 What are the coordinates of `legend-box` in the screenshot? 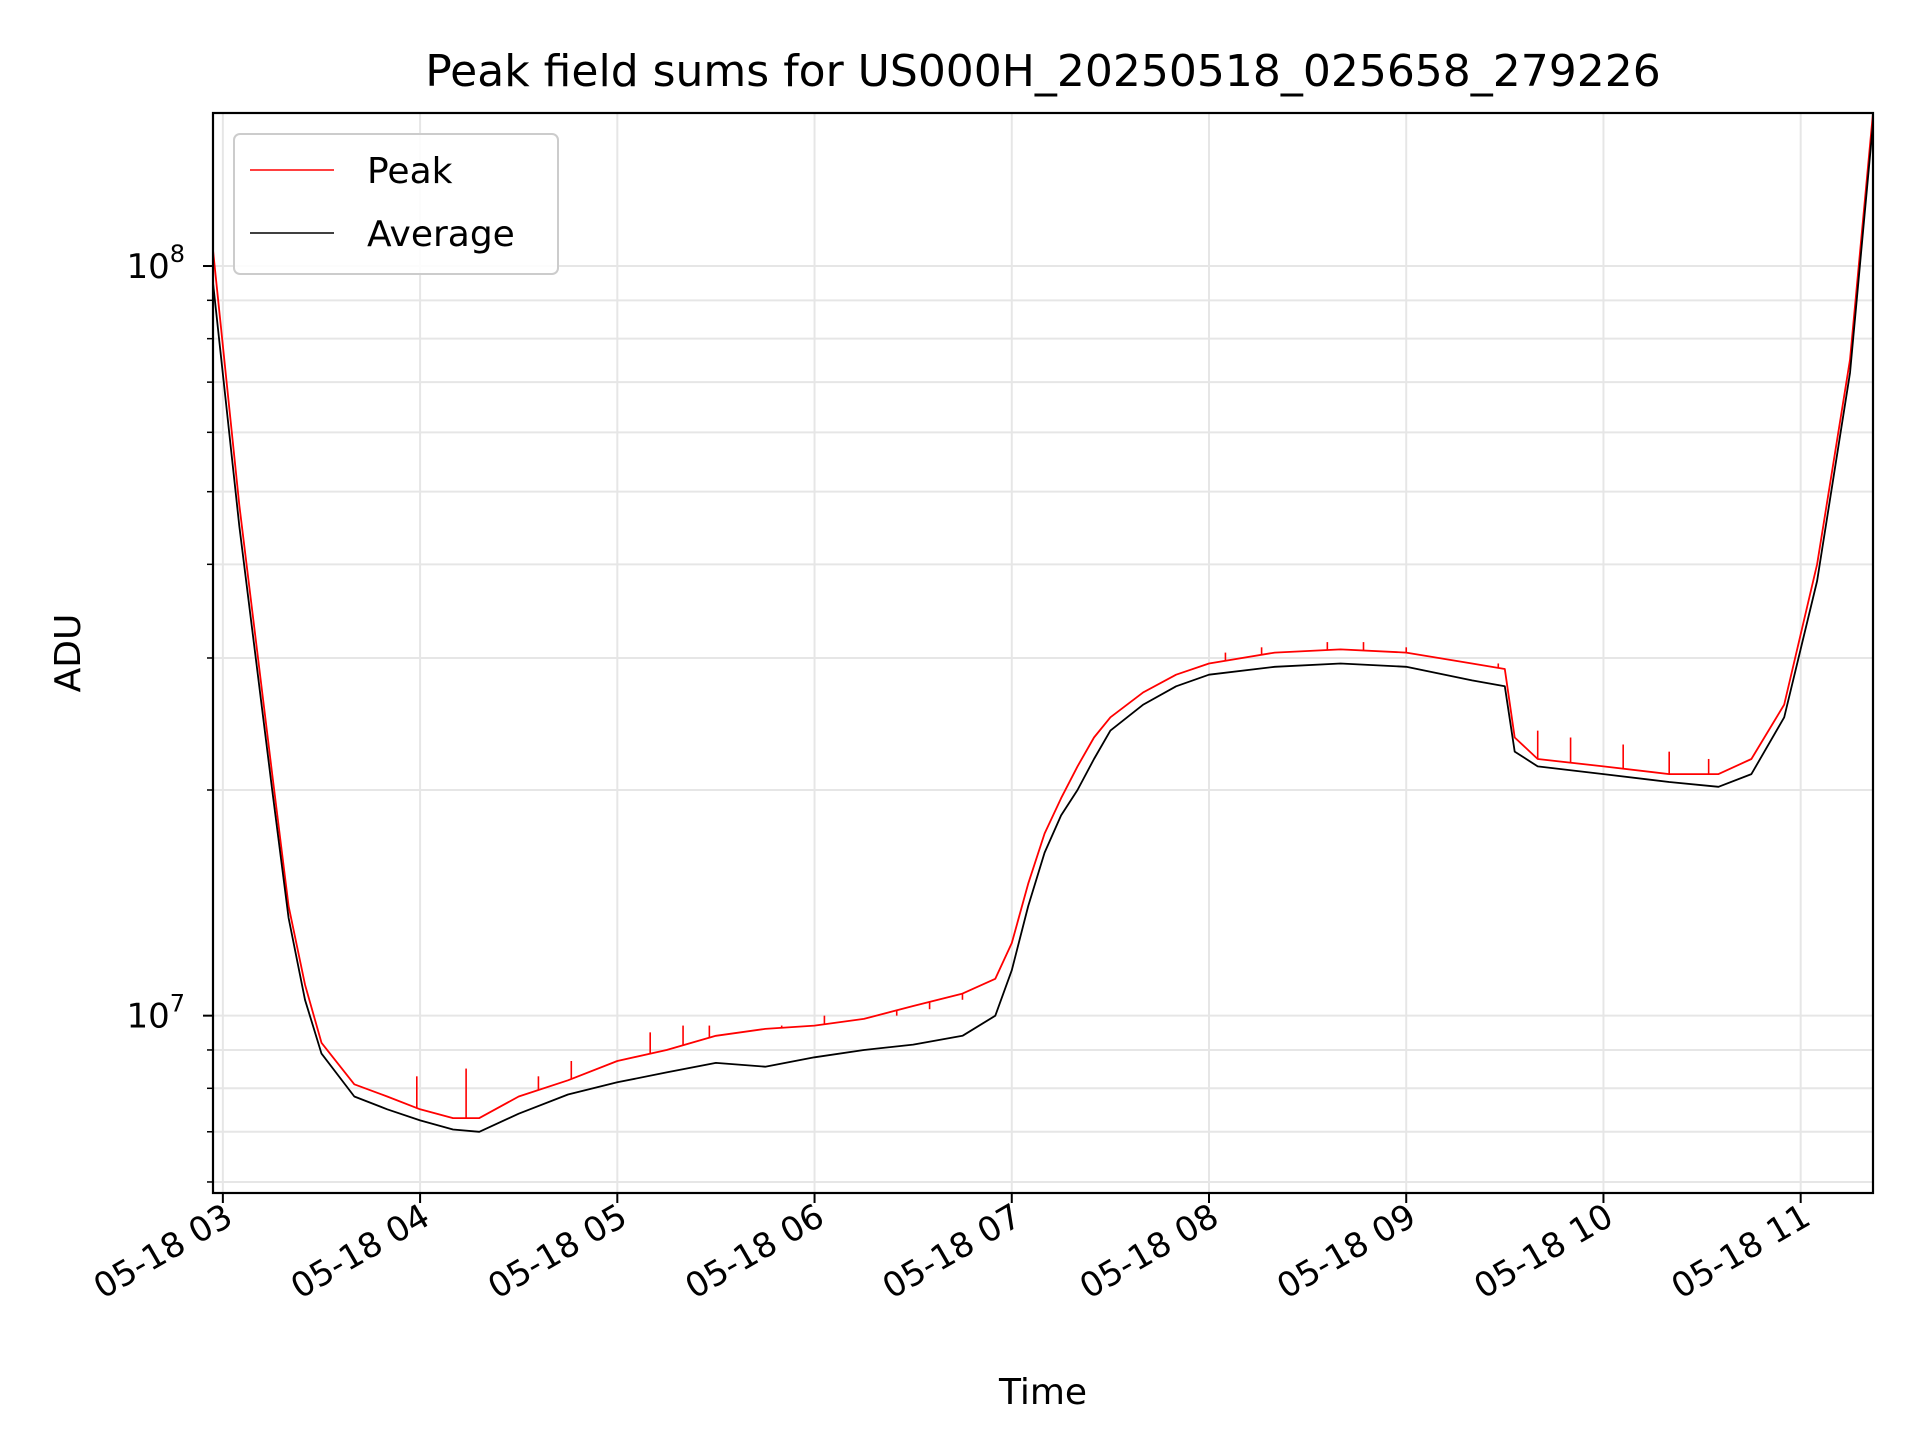 It's located at (396, 204).